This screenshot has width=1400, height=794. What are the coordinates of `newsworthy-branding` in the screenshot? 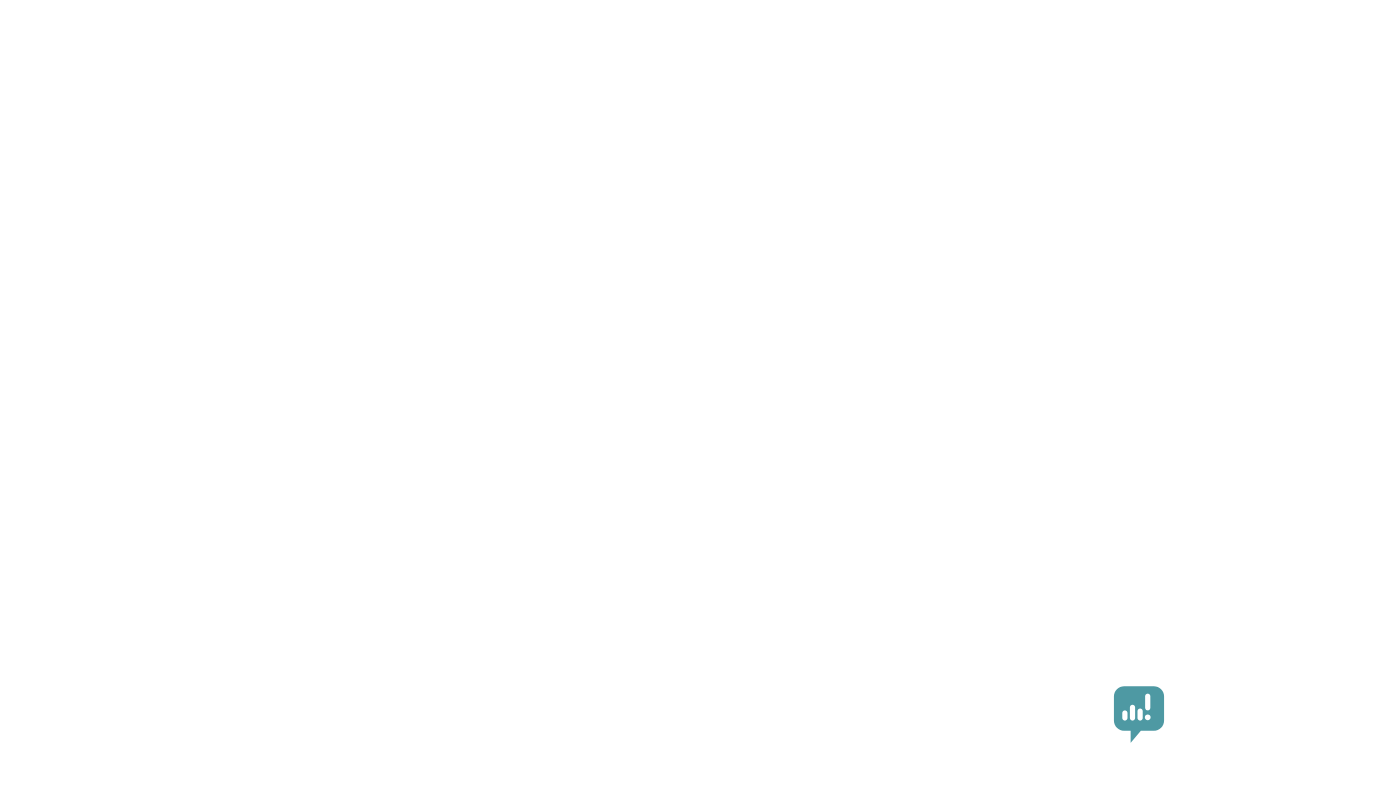 It's located at (1144, 715).